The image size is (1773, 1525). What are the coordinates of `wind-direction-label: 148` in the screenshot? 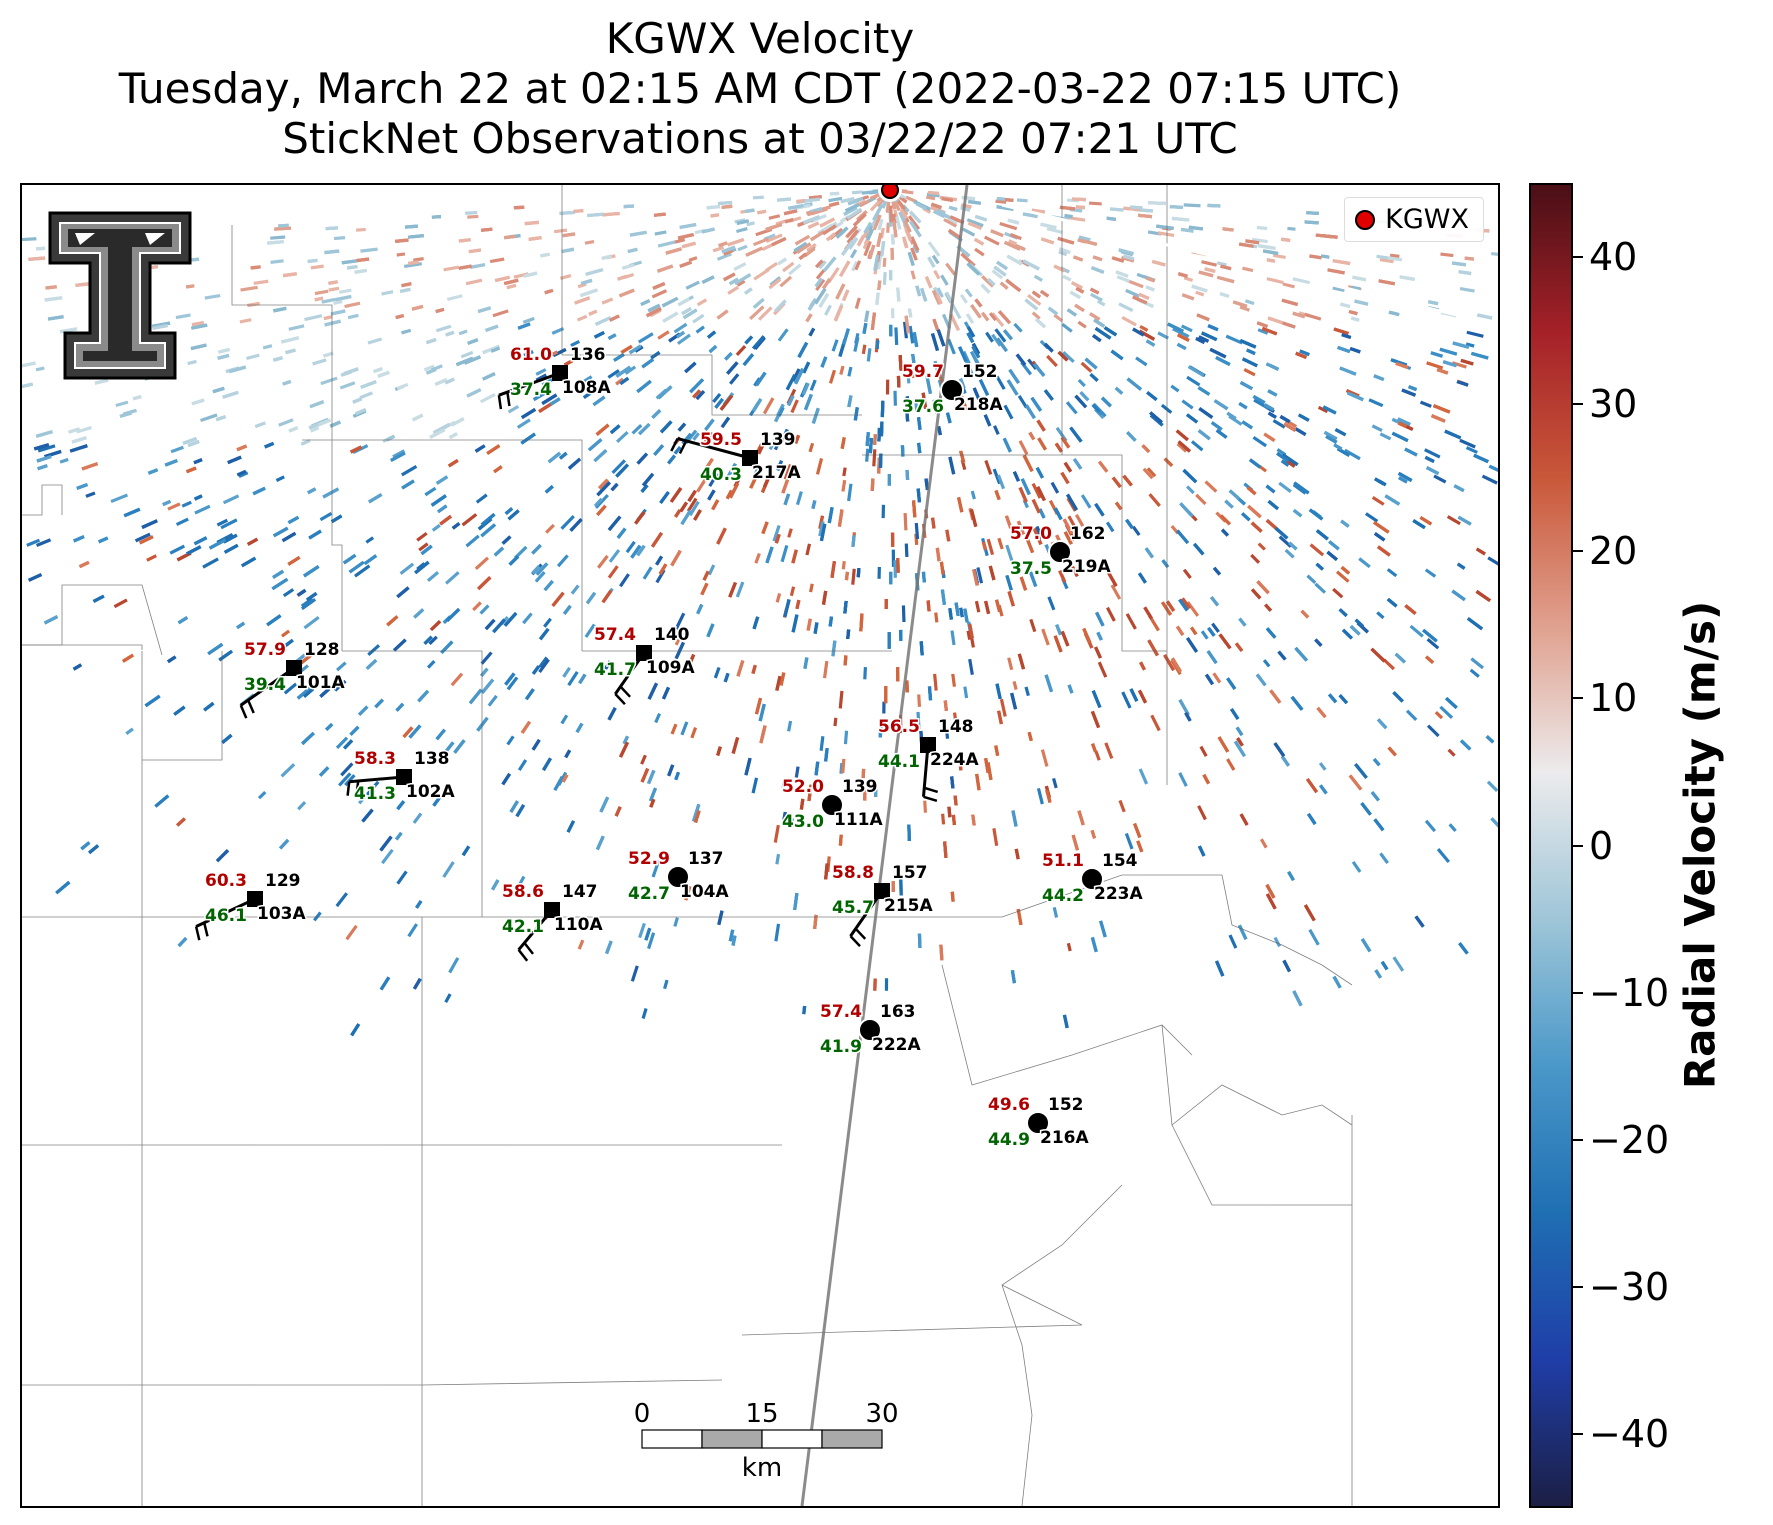 It's located at (956, 727).